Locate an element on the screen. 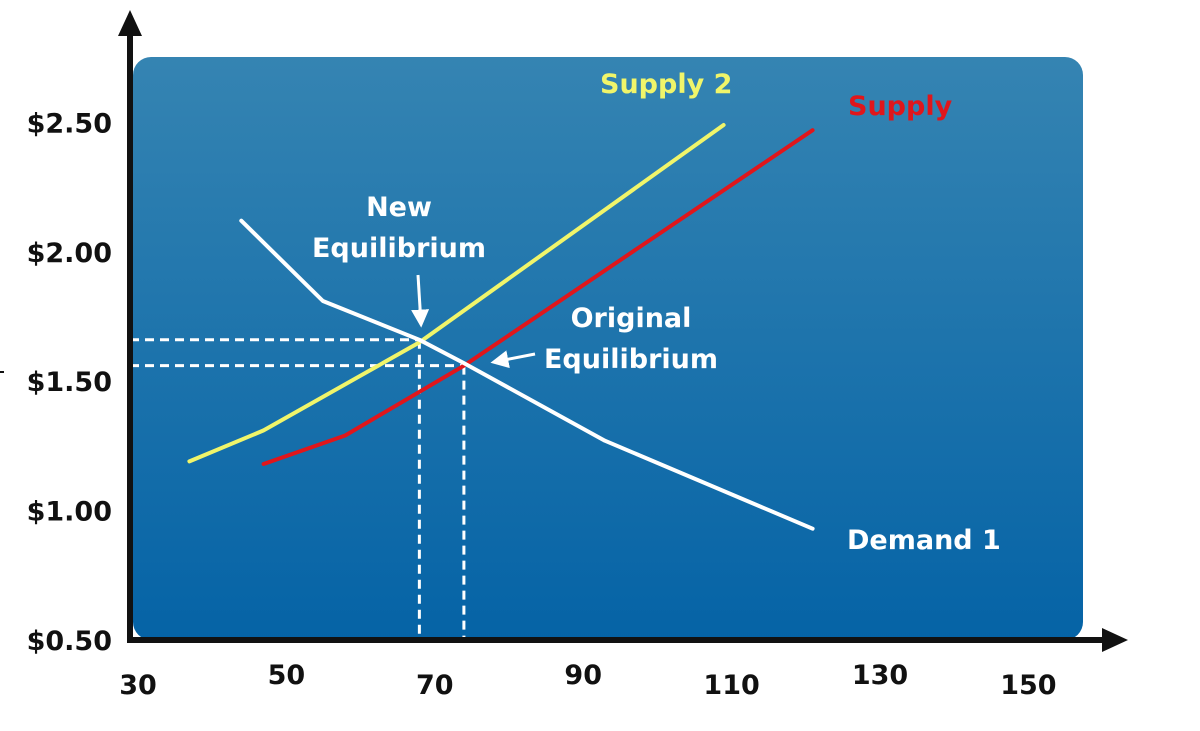 The height and width of the screenshot is (731, 1200). x-tick-label: 30 is located at coordinates (138, 685).